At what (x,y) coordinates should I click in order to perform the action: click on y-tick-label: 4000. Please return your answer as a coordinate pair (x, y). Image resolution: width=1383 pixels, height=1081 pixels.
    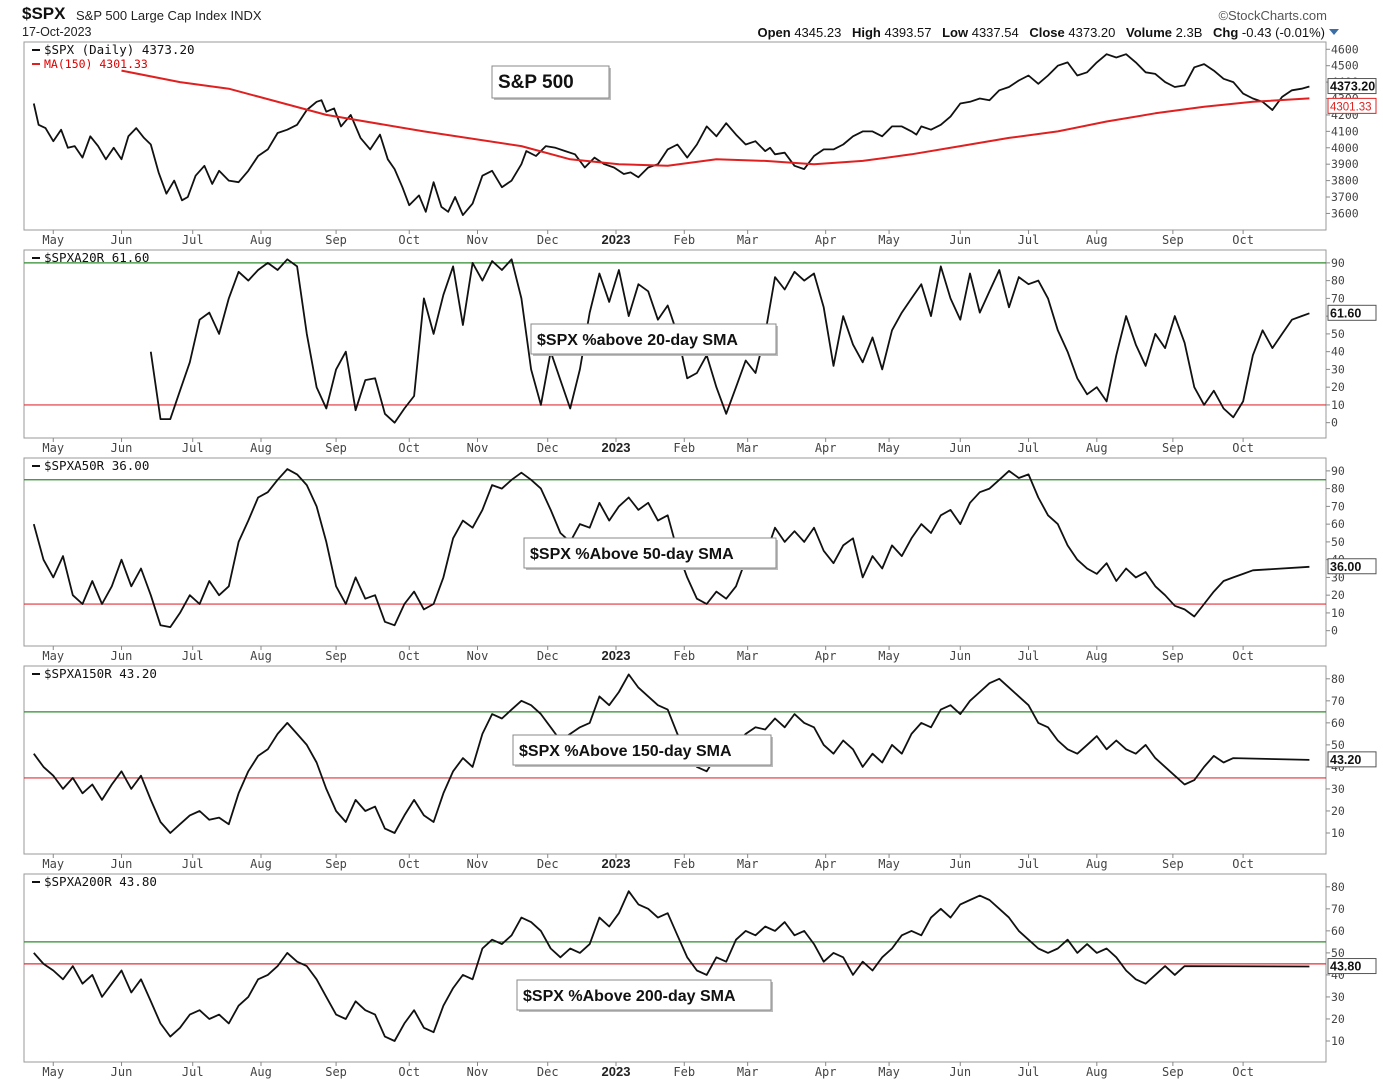
    Looking at the image, I should click on (1345, 148).